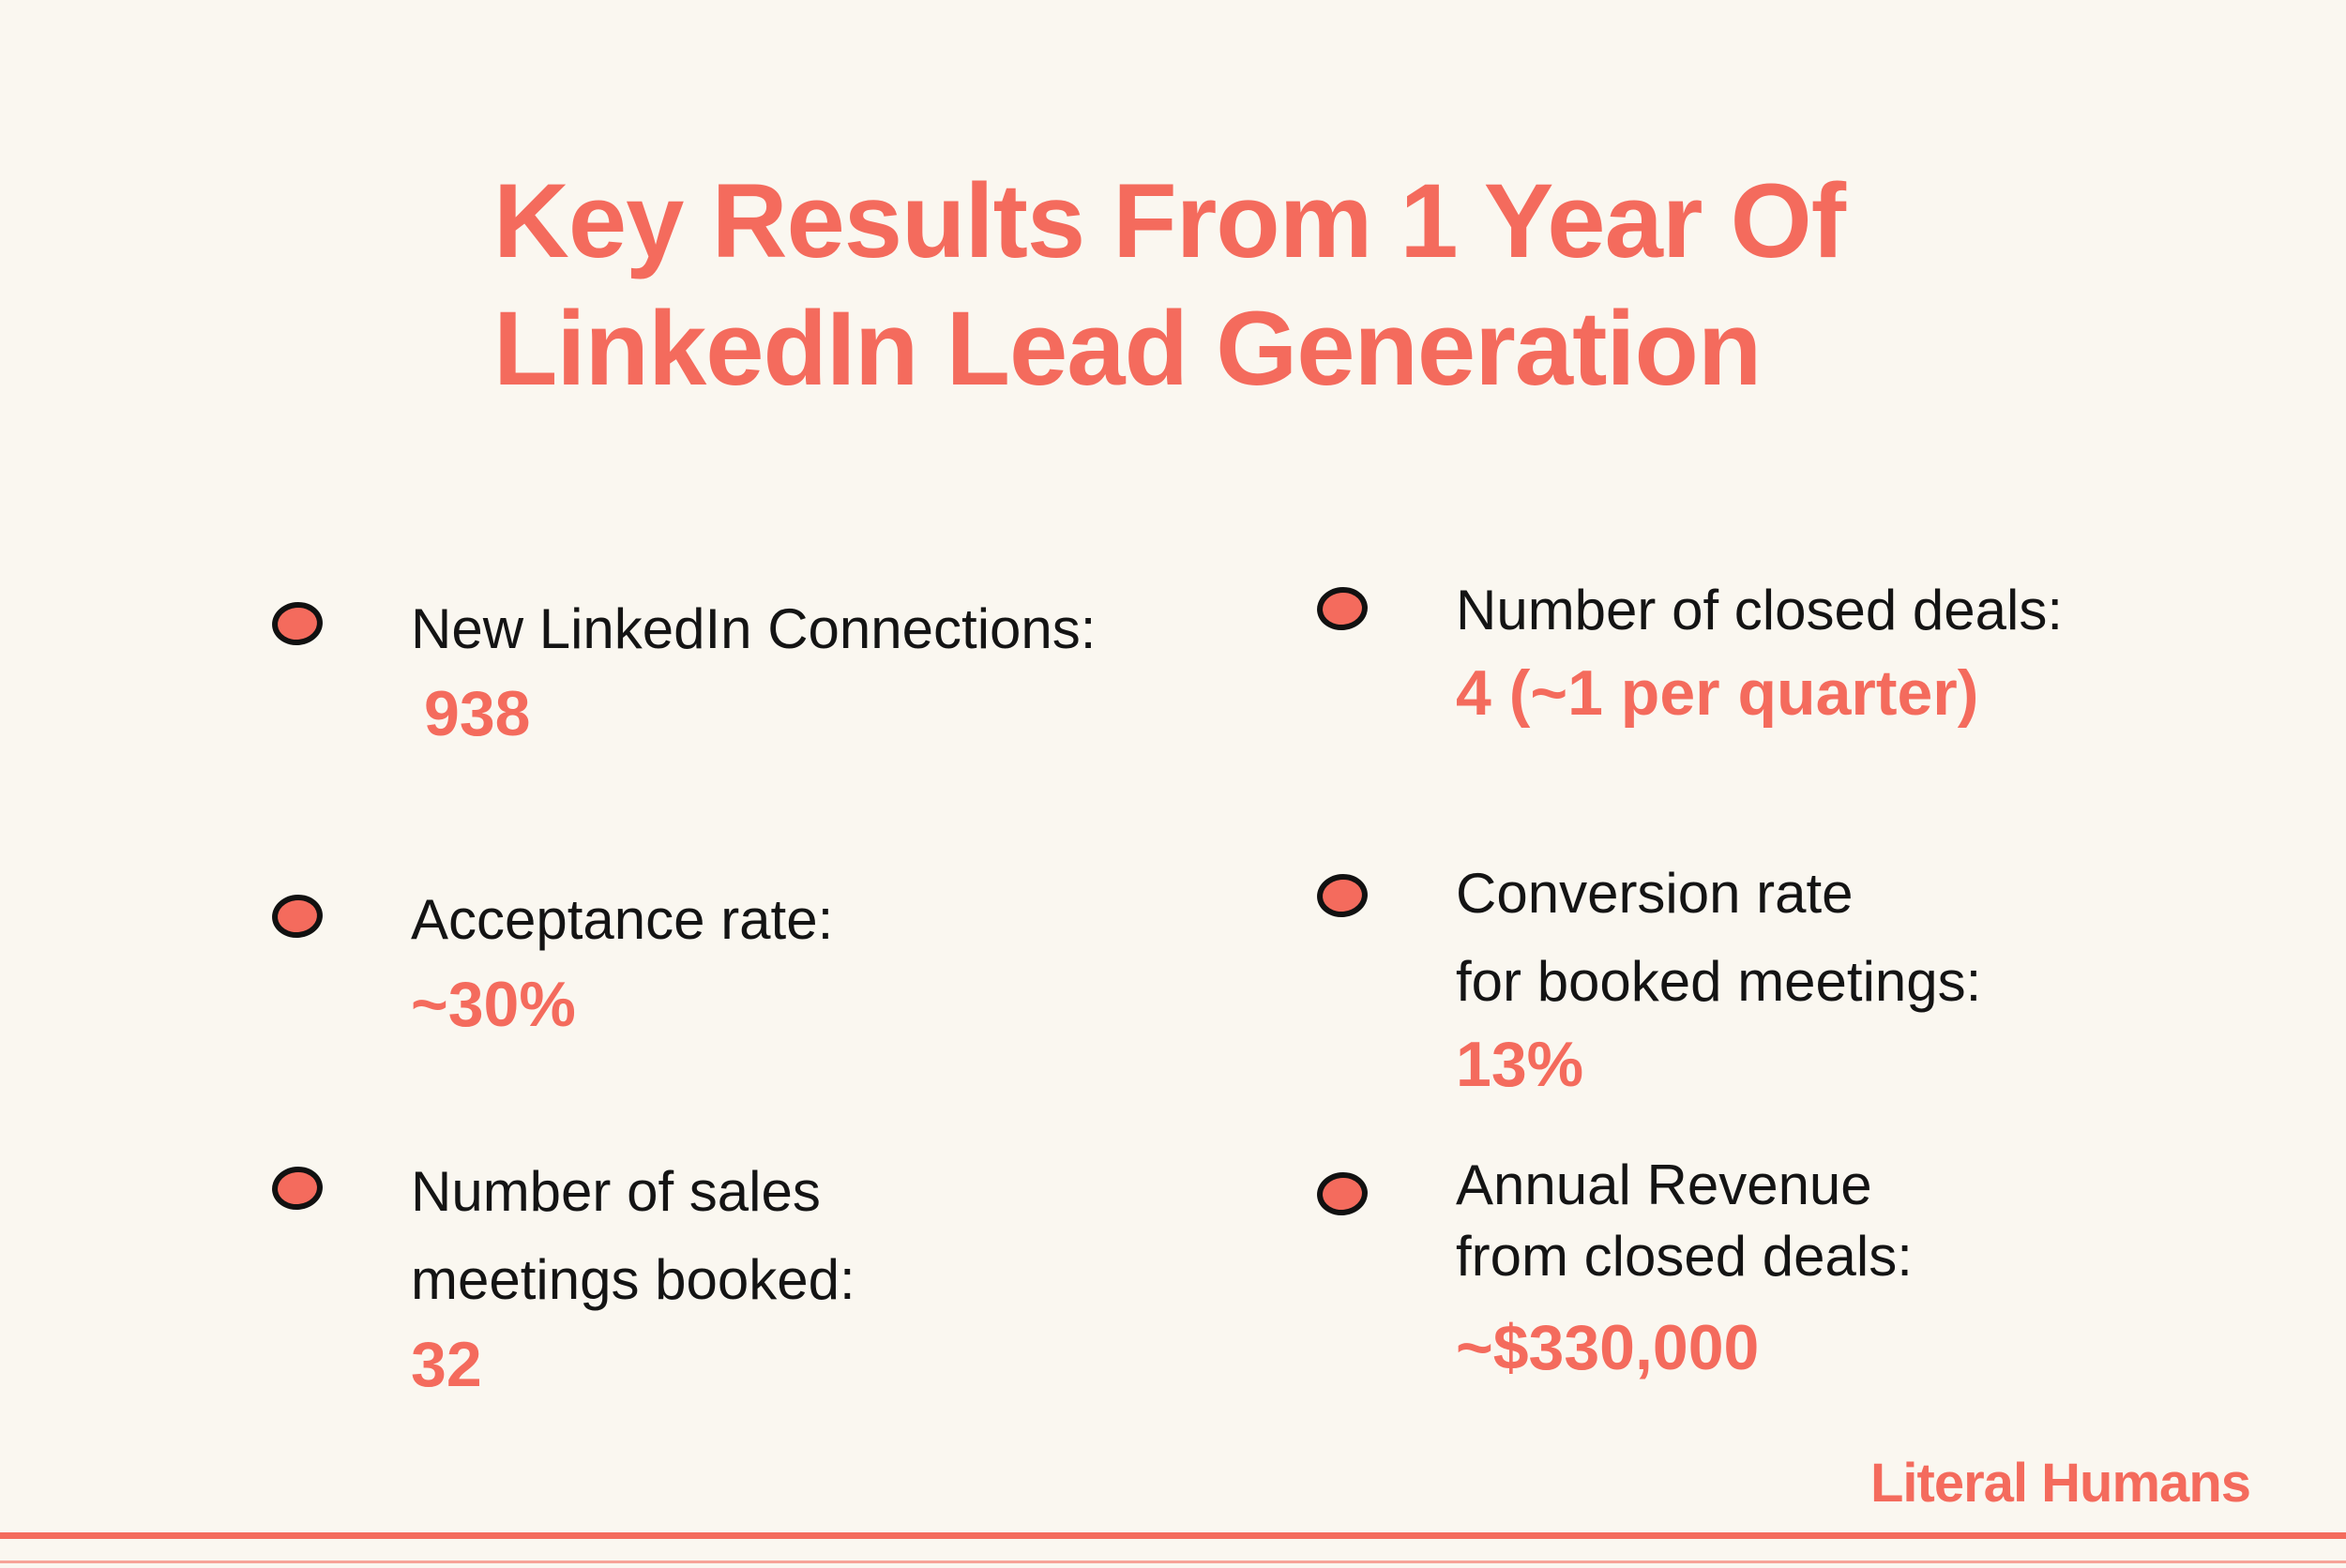 This screenshot has width=2346, height=1568. I want to click on metric-label: Annual Revenue from closed deals:, so click(1684, 1221).